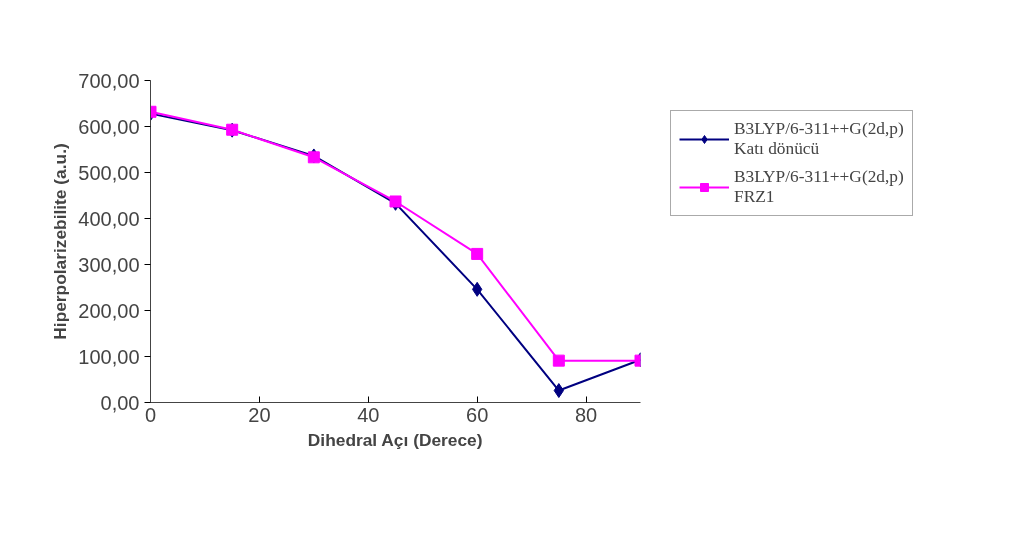  What do you see at coordinates (150, 414) in the screenshot?
I see `x-tick-label: 0` at bounding box center [150, 414].